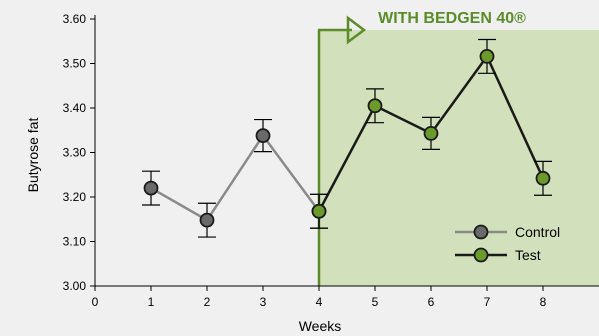  I want to click on y-tick-label: 3.40, so click(75, 108).